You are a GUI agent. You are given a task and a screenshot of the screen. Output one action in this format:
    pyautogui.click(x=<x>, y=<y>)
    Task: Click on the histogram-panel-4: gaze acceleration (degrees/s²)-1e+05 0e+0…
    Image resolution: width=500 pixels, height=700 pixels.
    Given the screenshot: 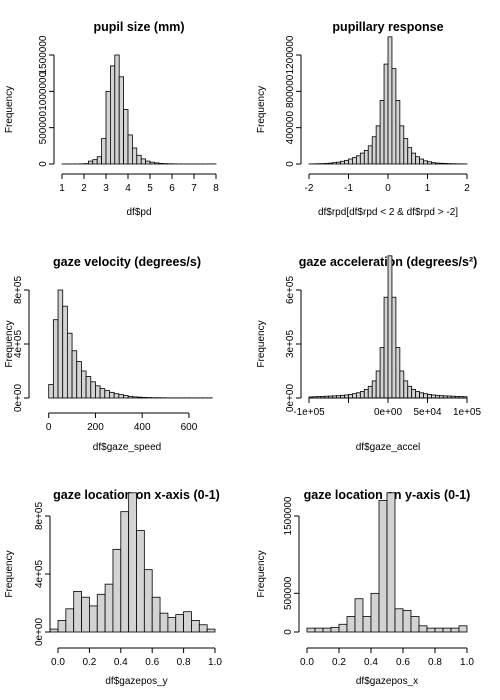 What is the action you would take?
    pyautogui.click(x=368, y=354)
    